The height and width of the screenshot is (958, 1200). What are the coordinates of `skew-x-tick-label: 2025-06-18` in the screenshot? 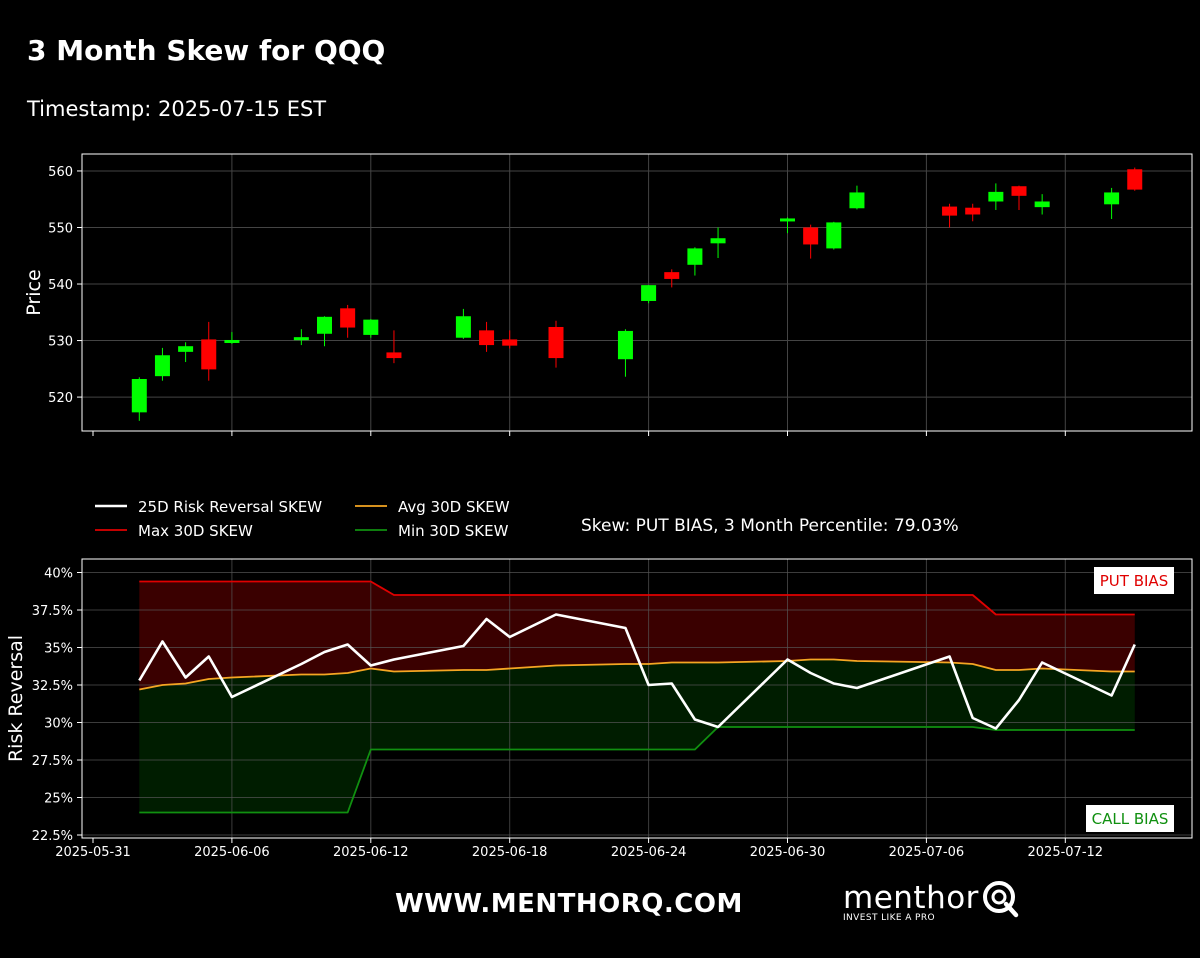 It's located at (510, 852).